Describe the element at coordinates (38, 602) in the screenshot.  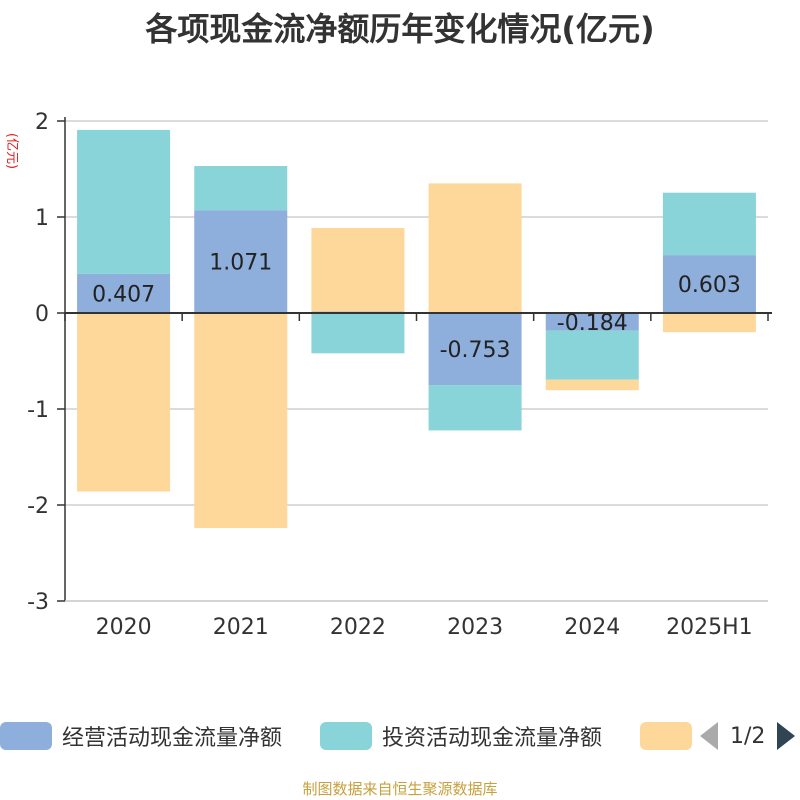
I see `y-tick-label: -3` at that location.